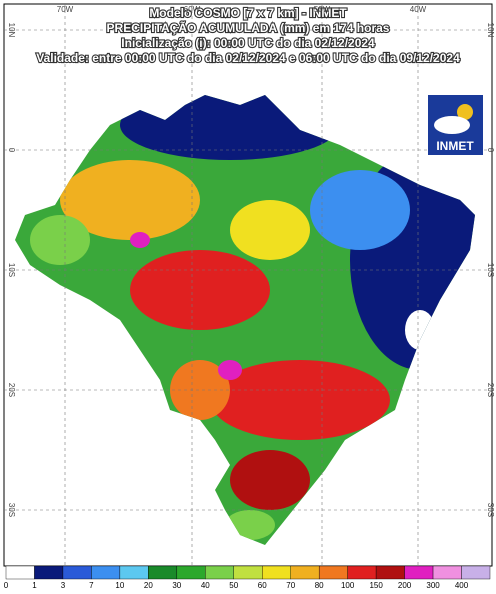 The height and width of the screenshot is (594, 496). I want to click on logo: INMET, so click(455, 125).